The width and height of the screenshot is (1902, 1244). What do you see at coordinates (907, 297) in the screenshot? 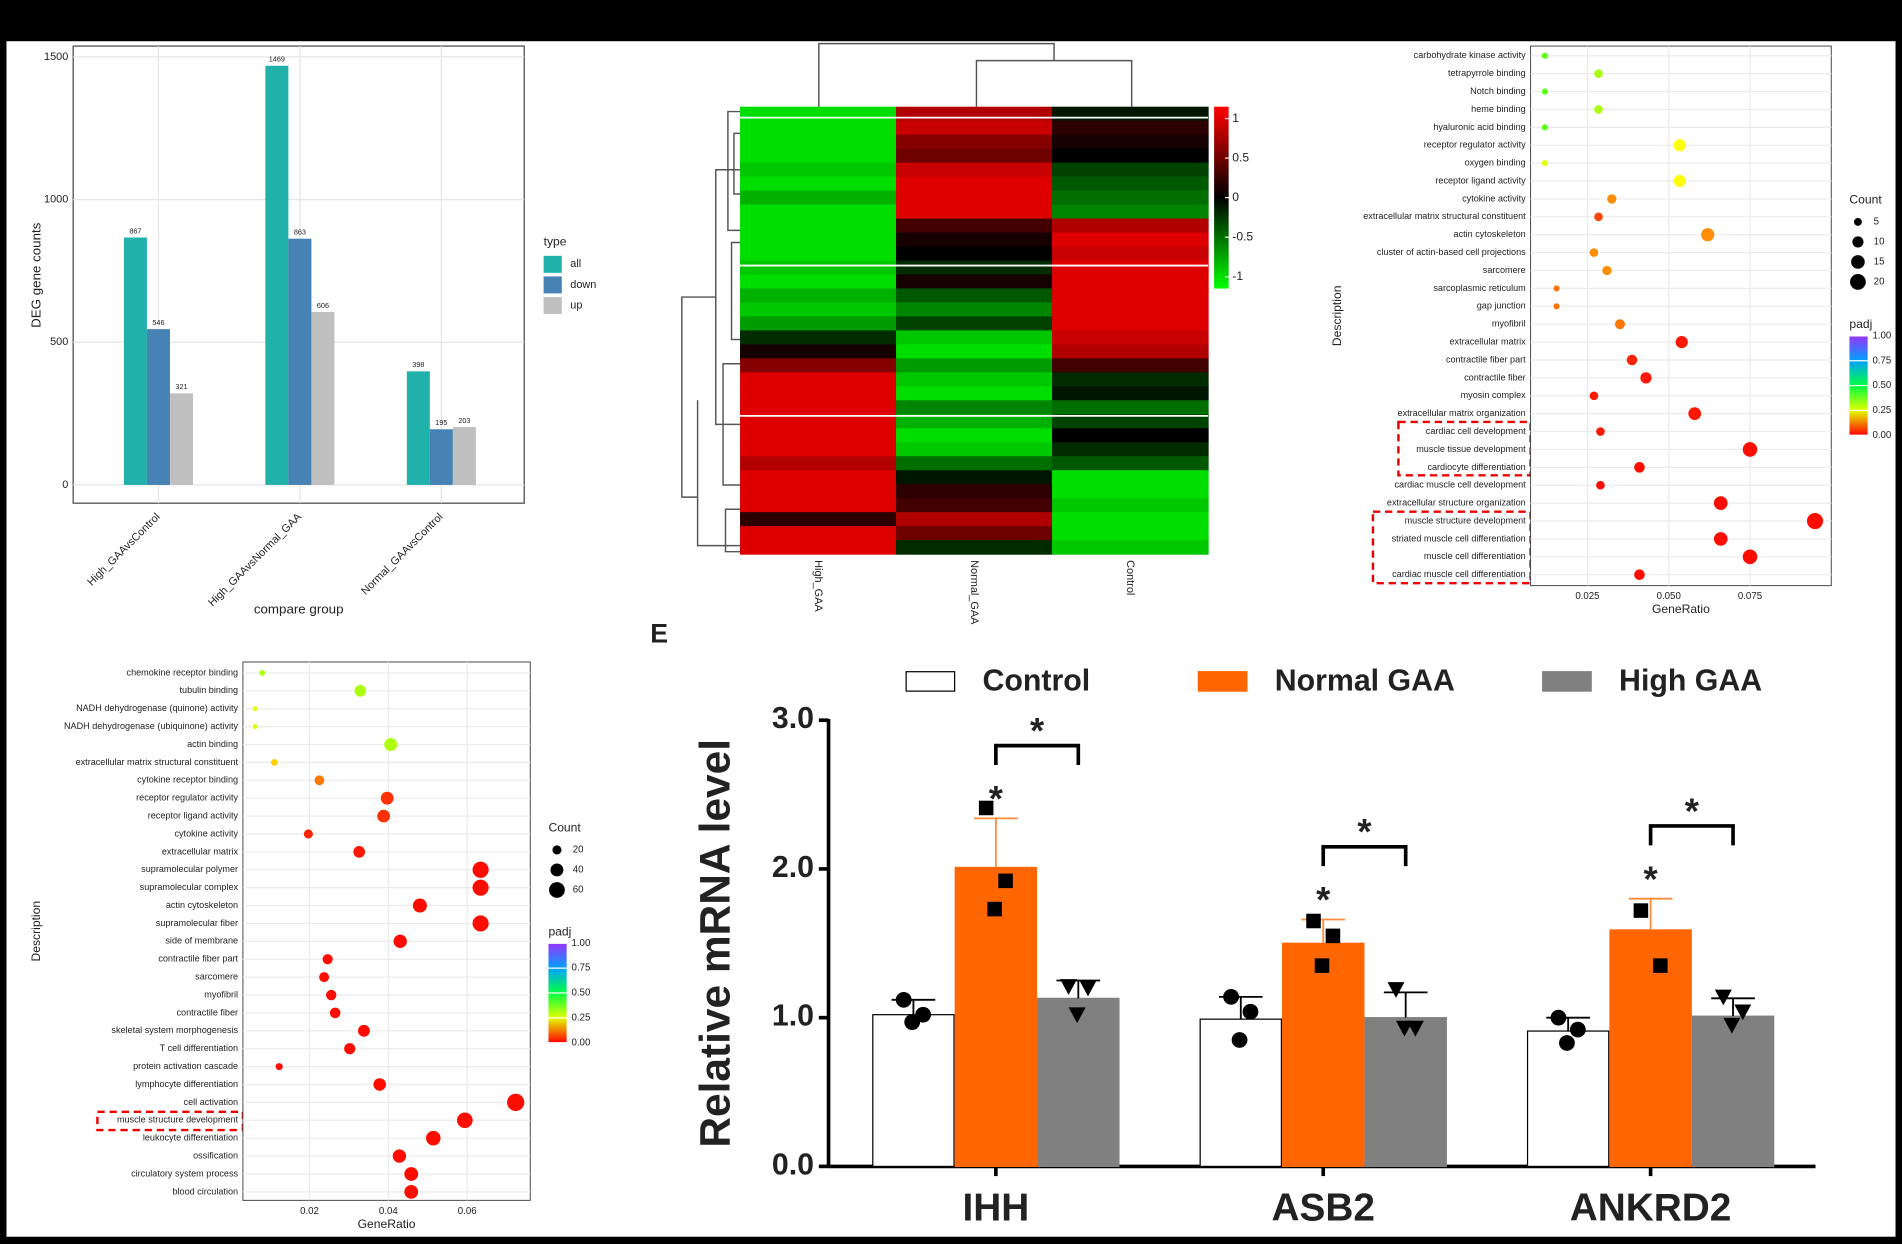
I see `dendrogram` at bounding box center [907, 297].